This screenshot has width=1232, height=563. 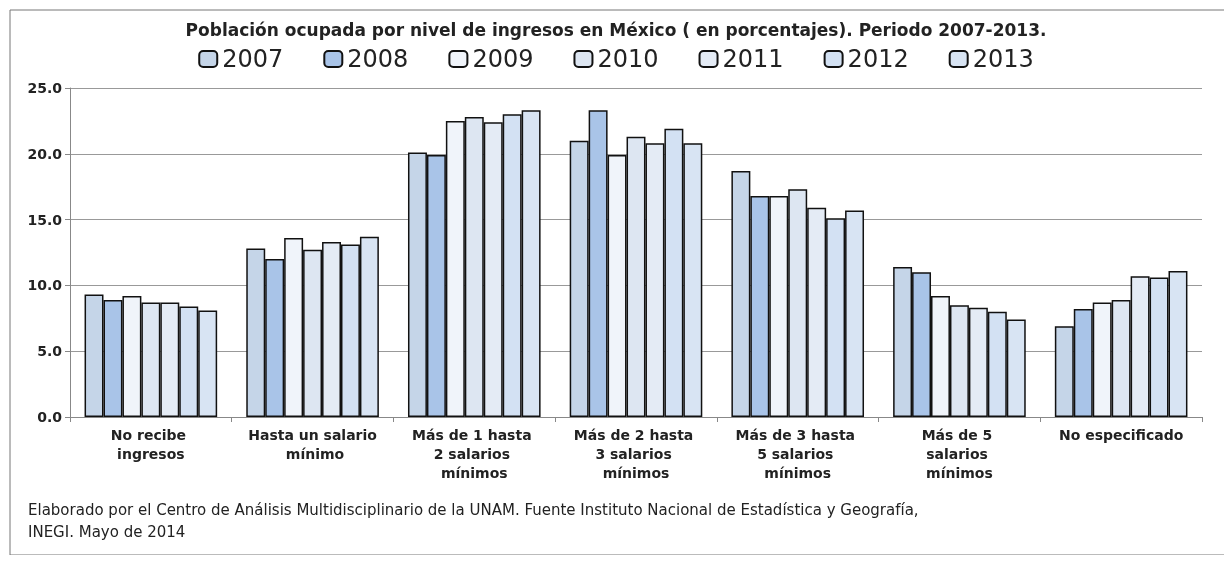 I want to click on legend-label: 2012, so click(x=878, y=59).